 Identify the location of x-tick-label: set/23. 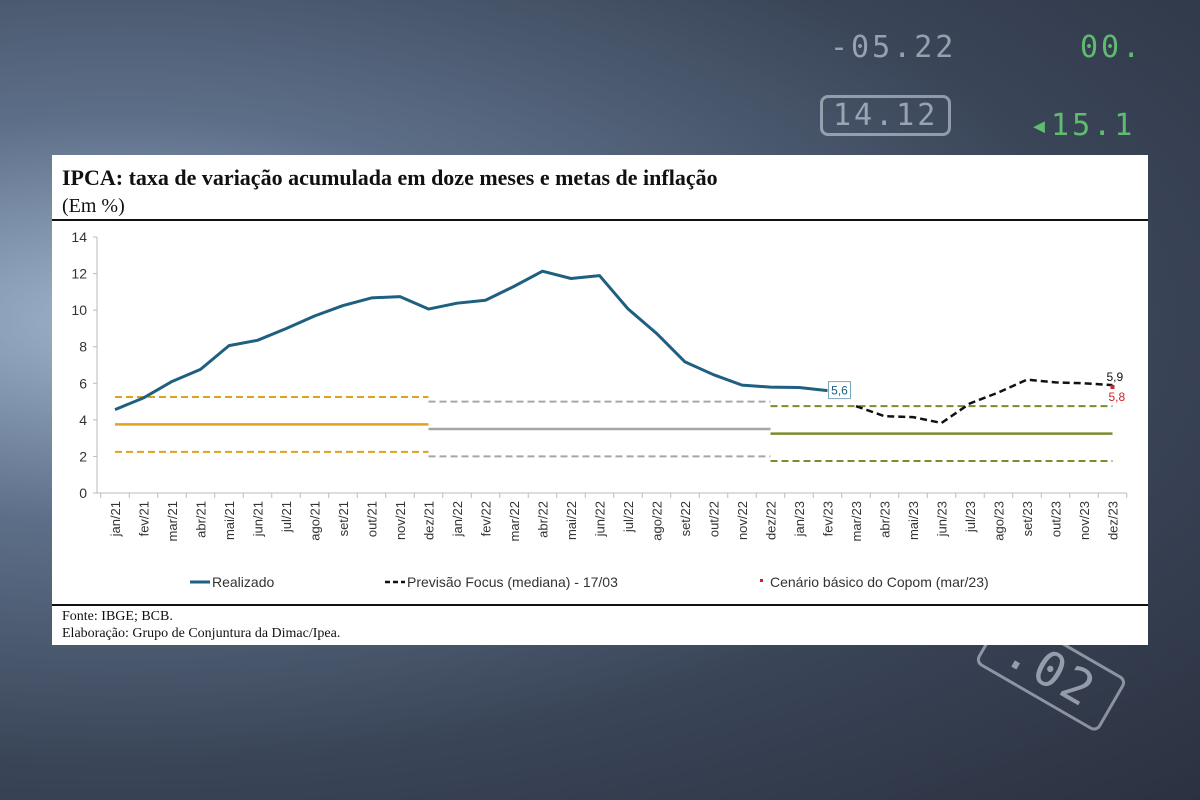
(1027, 518).